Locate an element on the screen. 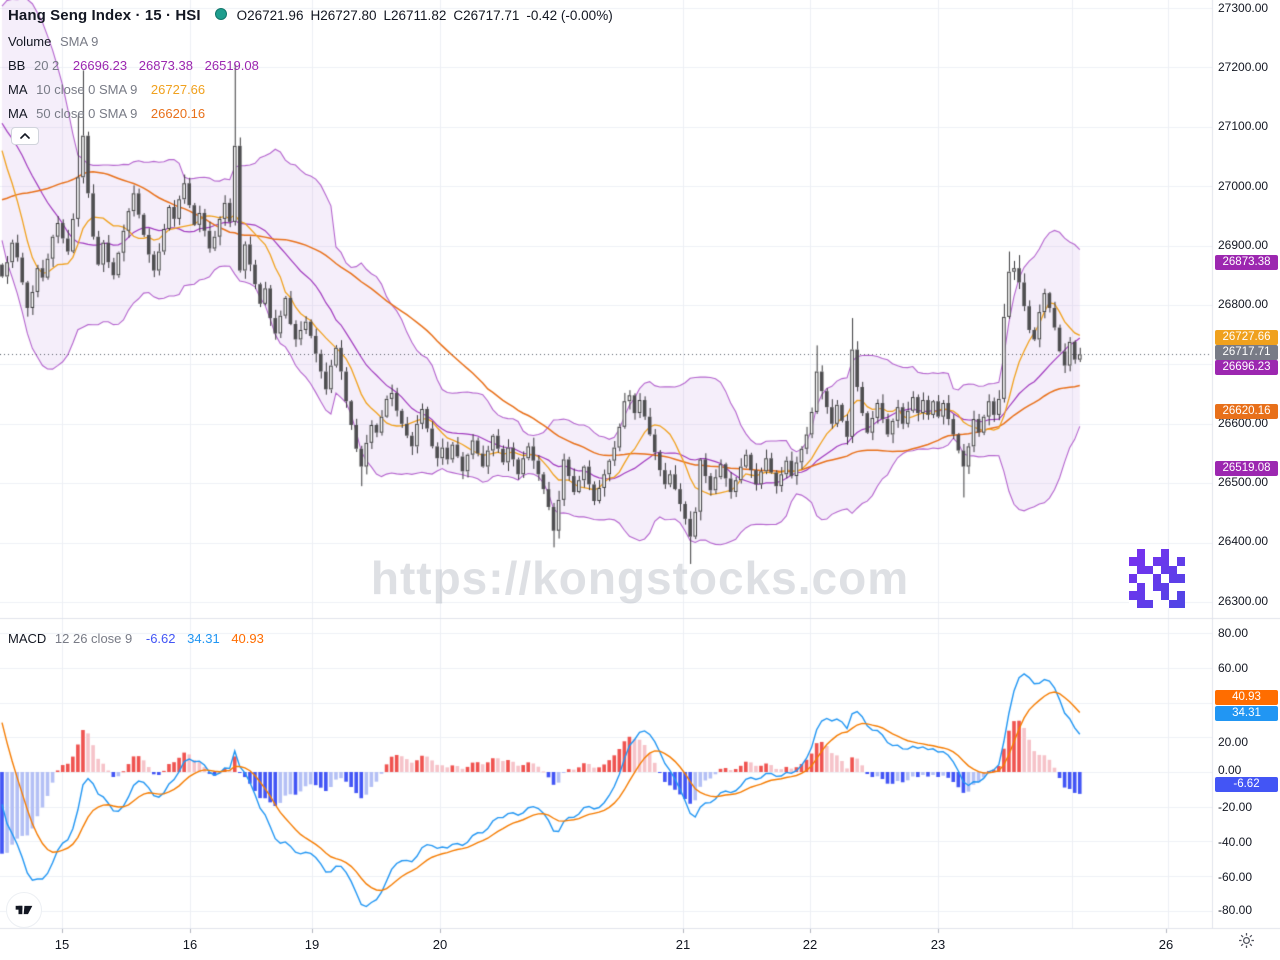 The image size is (1280, 960). indicator-row-ma50: MA 50 close 0 SMA 9 26620.16 is located at coordinates (110, 113).